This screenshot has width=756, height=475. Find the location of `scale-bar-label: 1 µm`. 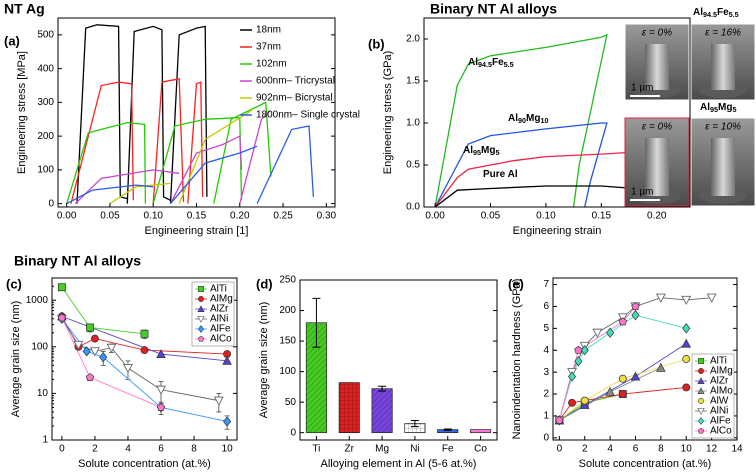

scale-bar-label: 1 µm is located at coordinates (642, 88).